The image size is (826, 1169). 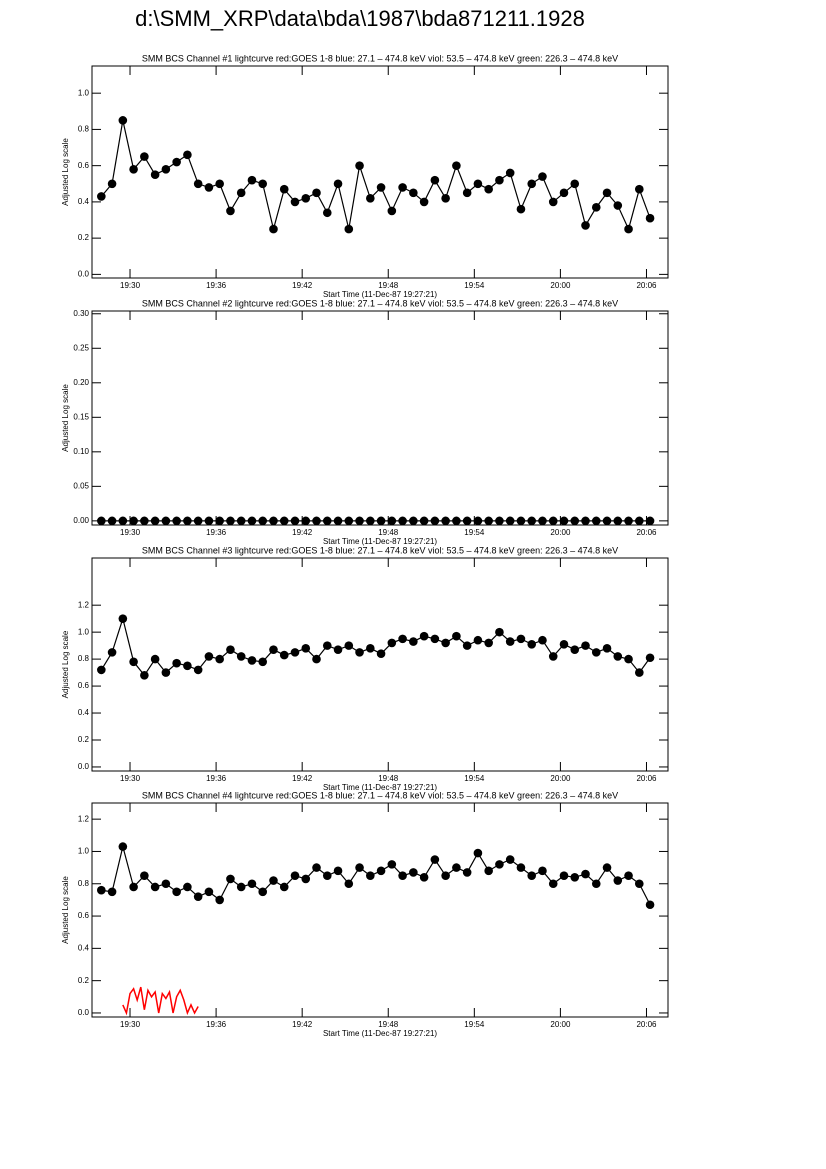 What do you see at coordinates (388, 532) in the screenshot?
I see `x-tick-label: 19:48` at bounding box center [388, 532].